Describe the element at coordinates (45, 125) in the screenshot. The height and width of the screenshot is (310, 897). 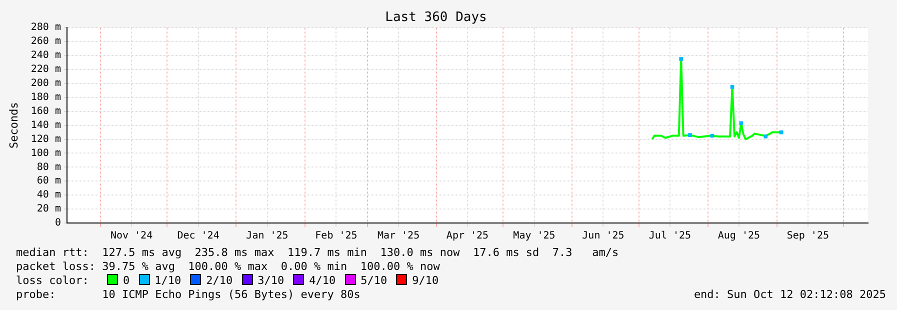
I see `y-tick-label: 140 m` at that location.